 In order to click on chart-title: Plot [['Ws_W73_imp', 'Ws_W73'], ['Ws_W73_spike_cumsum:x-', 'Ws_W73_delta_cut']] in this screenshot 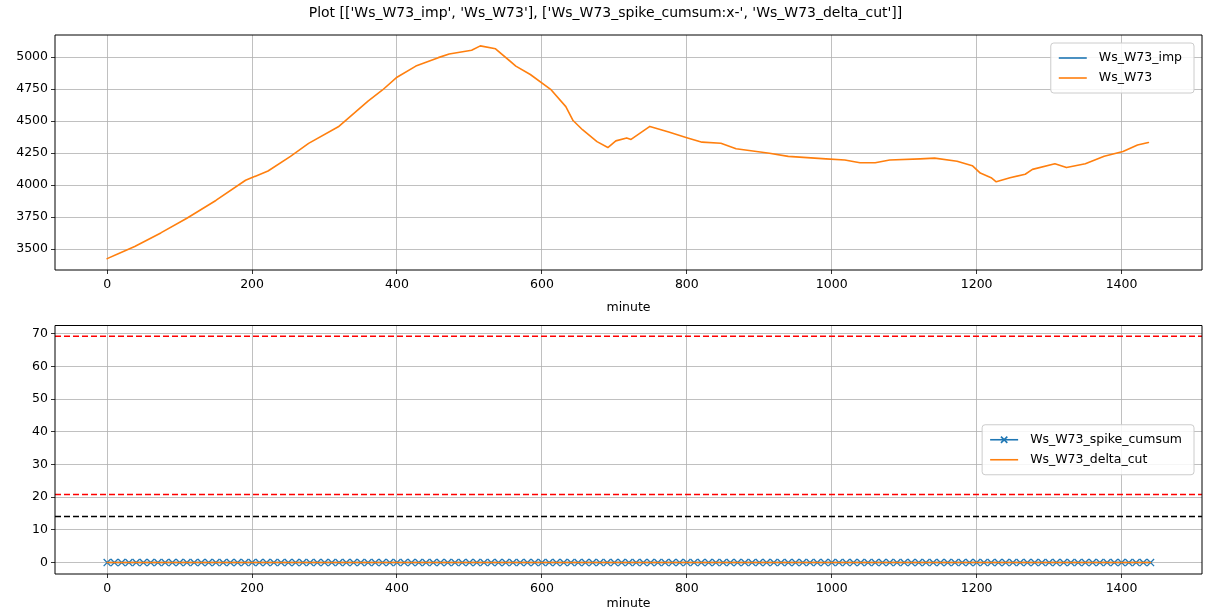, I will do `click(605, 12)`.